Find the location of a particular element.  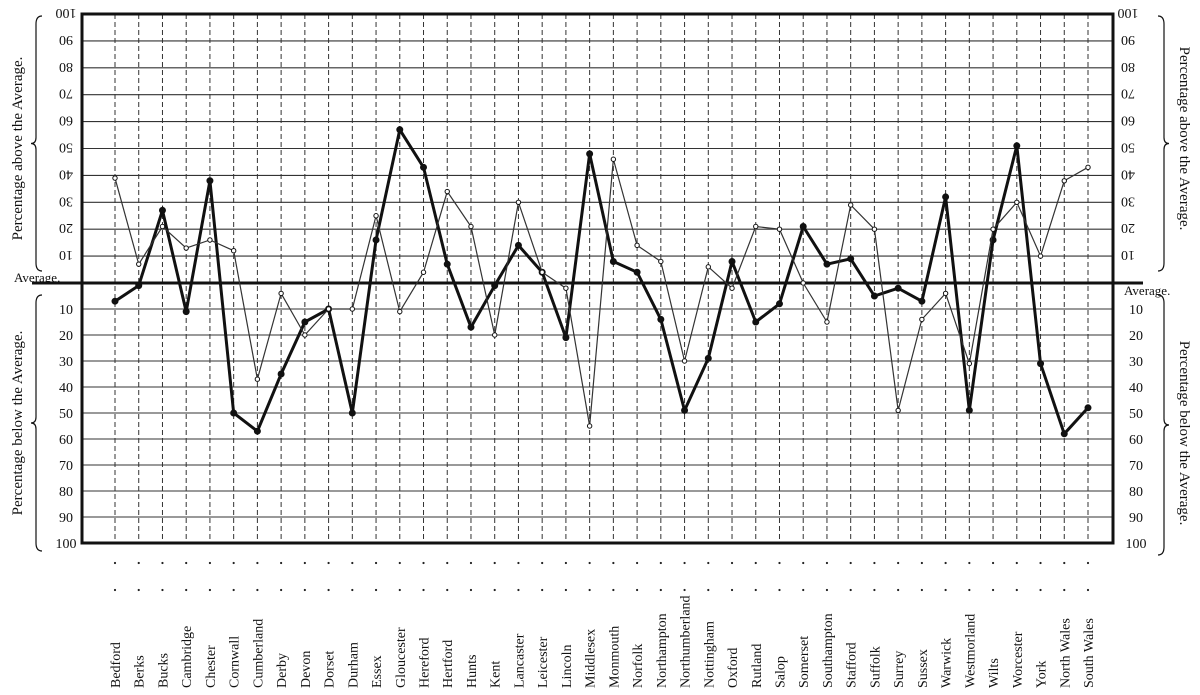

y-tick-above-left: 100 is located at coordinates (66, 12).